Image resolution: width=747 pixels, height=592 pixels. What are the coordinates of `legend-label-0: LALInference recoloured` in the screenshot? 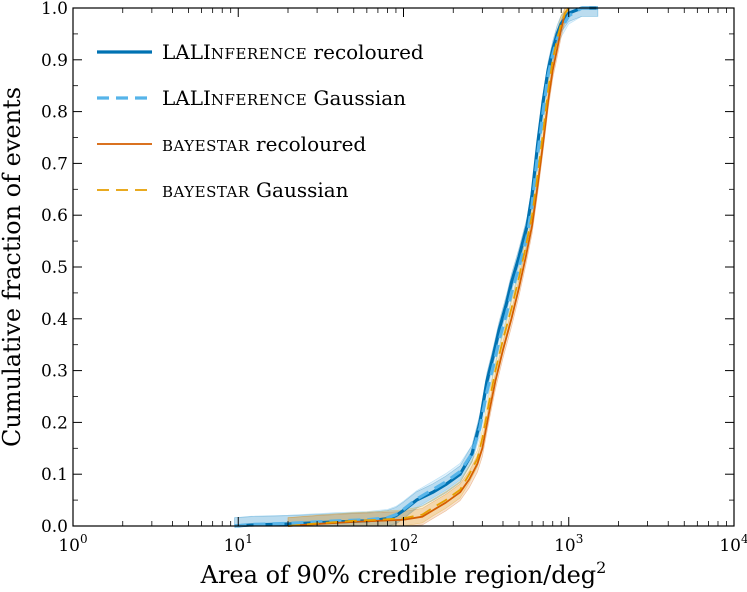 It's located at (293, 52).